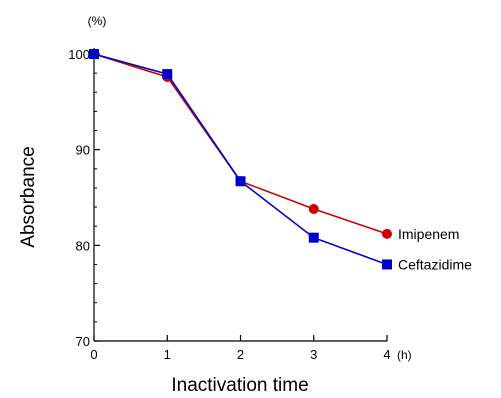 This screenshot has height=398, width=501. Describe the element at coordinates (93, 354) in the screenshot. I see `x-tick-label: 0` at that location.